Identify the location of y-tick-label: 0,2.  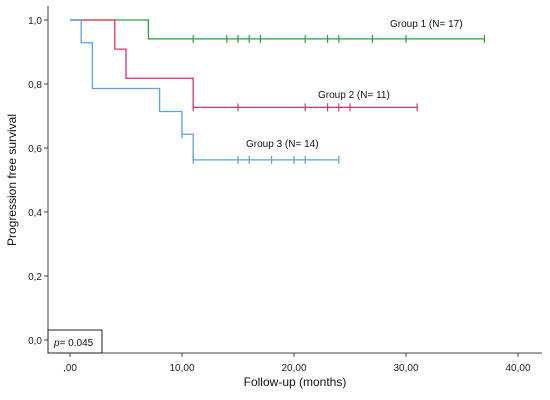
(35, 277).